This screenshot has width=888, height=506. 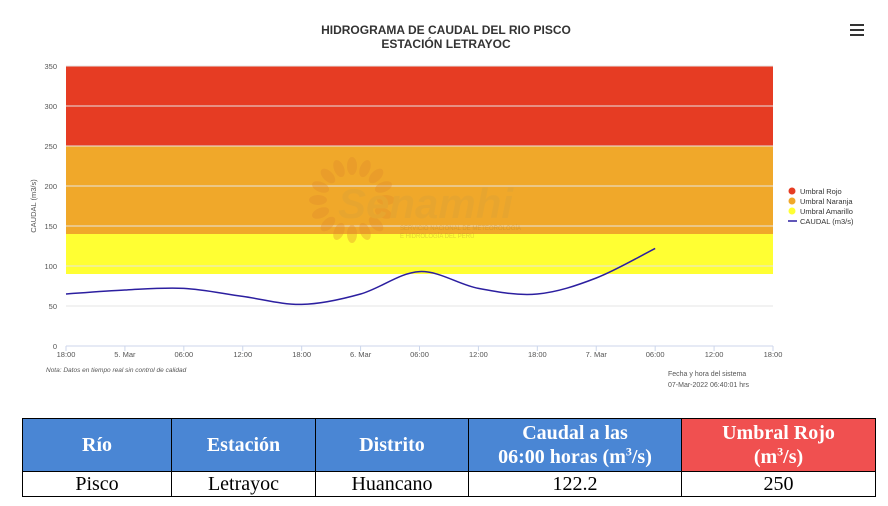 I want to click on header-umbral-rojo: Umbral Rojo (m3/s), so click(x=778, y=445).